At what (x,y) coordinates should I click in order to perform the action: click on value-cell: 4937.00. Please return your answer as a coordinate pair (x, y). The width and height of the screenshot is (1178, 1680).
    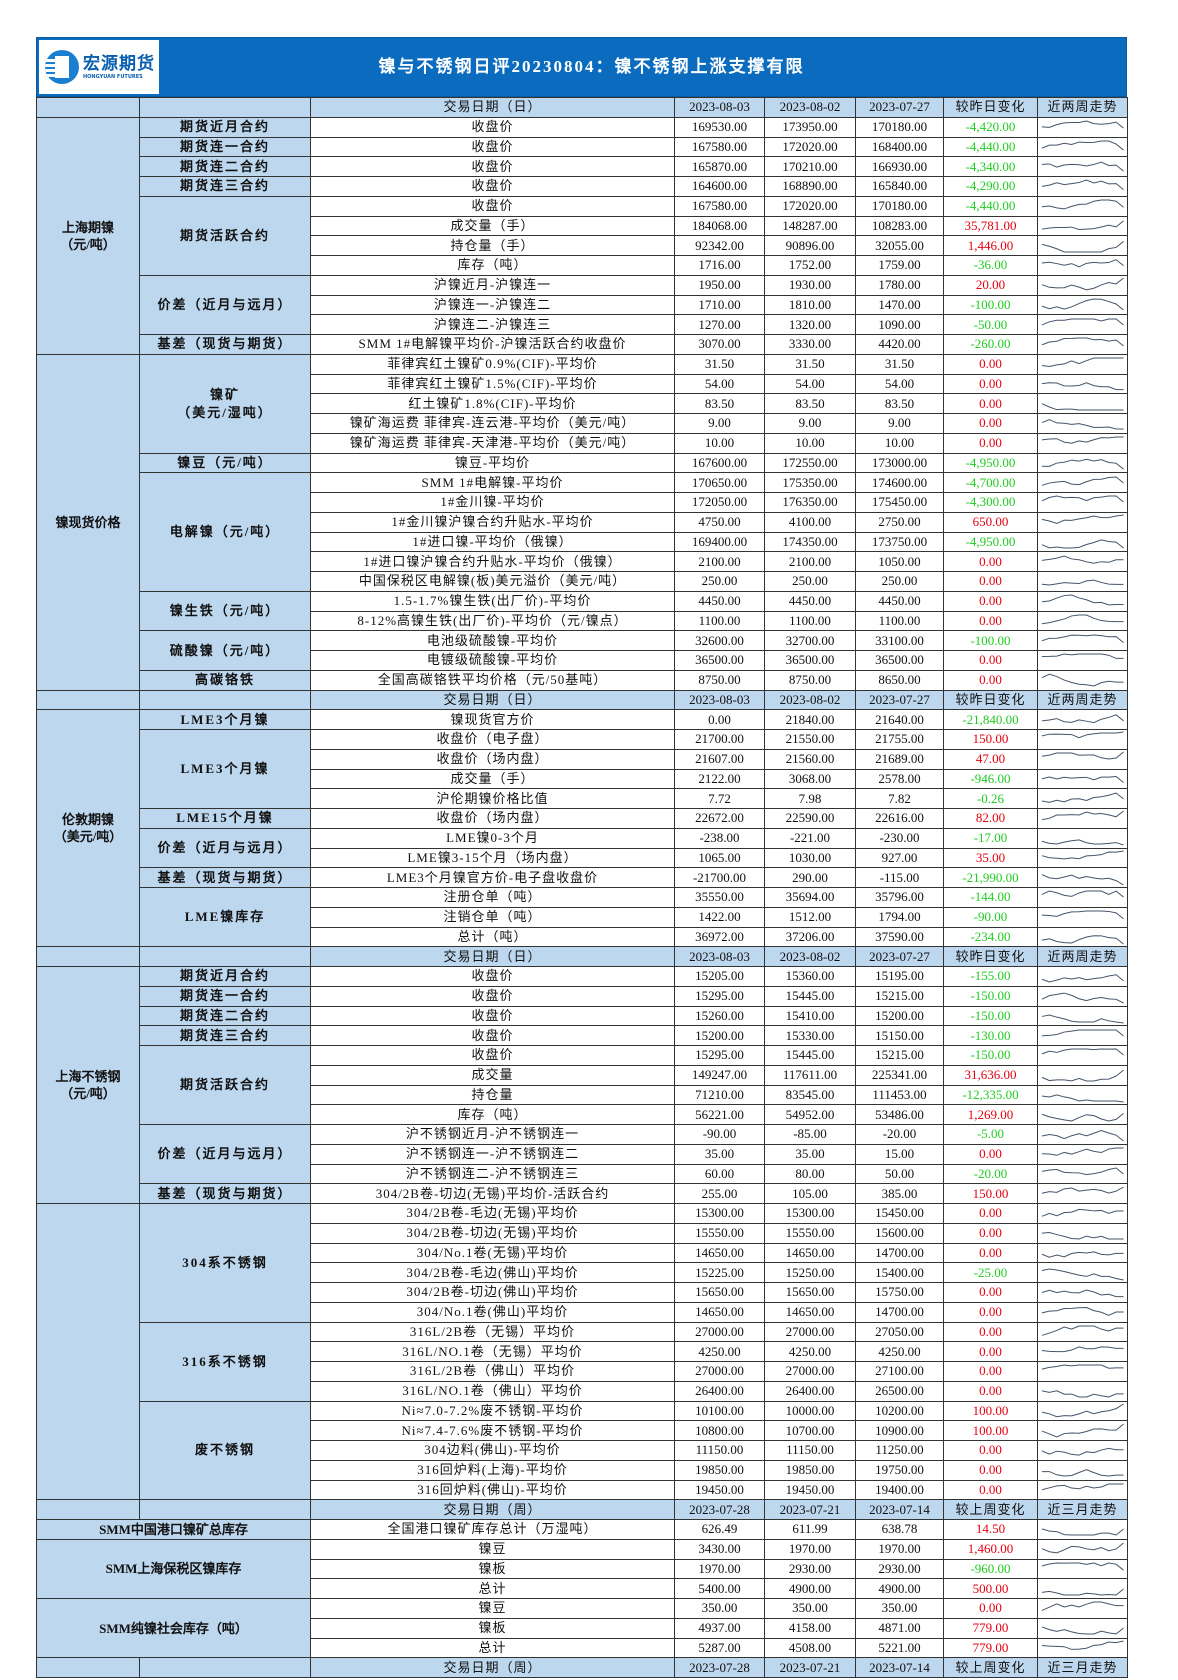
    Looking at the image, I should click on (719, 1628).